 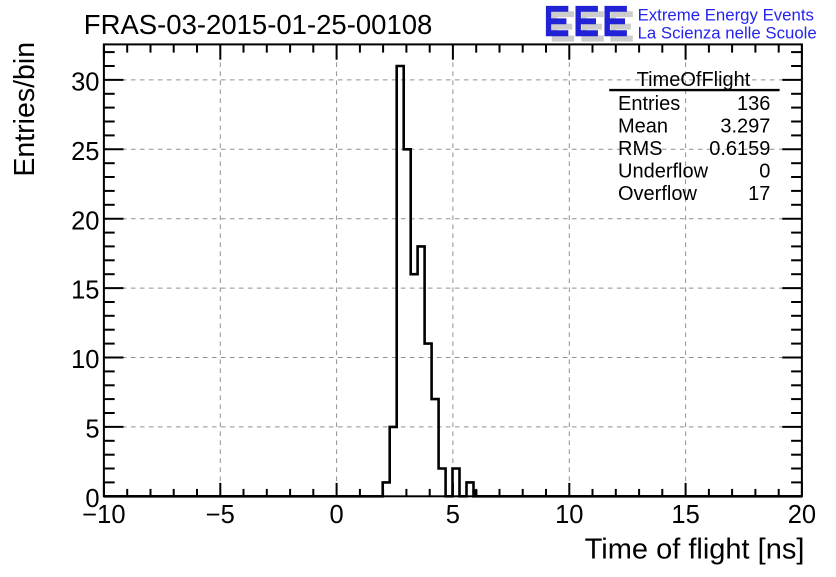 What do you see at coordinates (727, 33) in the screenshot?
I see `svg-text: La Scienza nelle Scuole` at bounding box center [727, 33].